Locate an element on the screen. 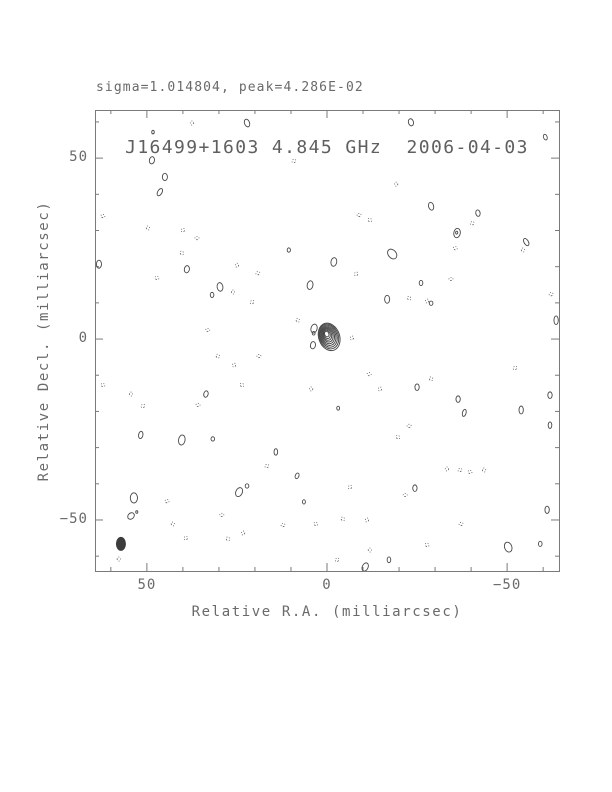 Image resolution: width=612 pixels, height=792 pixels. figure-header-stats: sigma=1.014804, peak=4.286E-02 is located at coordinates (230, 87).